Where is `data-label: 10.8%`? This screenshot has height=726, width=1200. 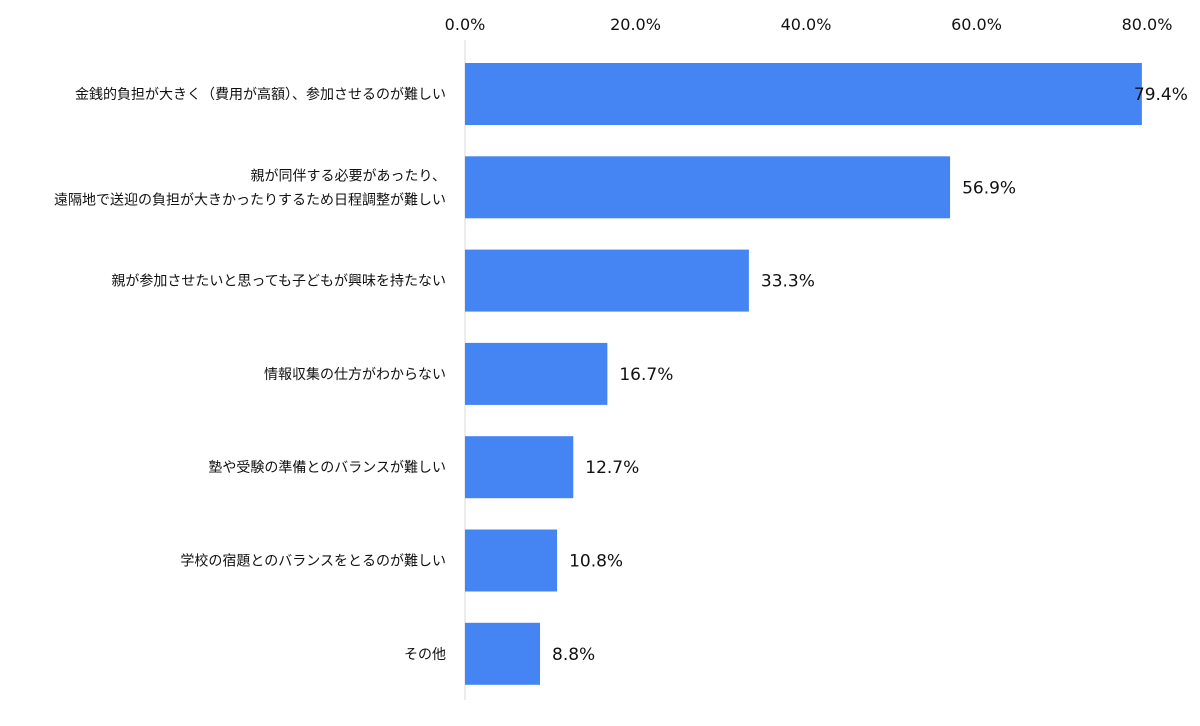
data-label: 10.8% is located at coordinates (596, 562).